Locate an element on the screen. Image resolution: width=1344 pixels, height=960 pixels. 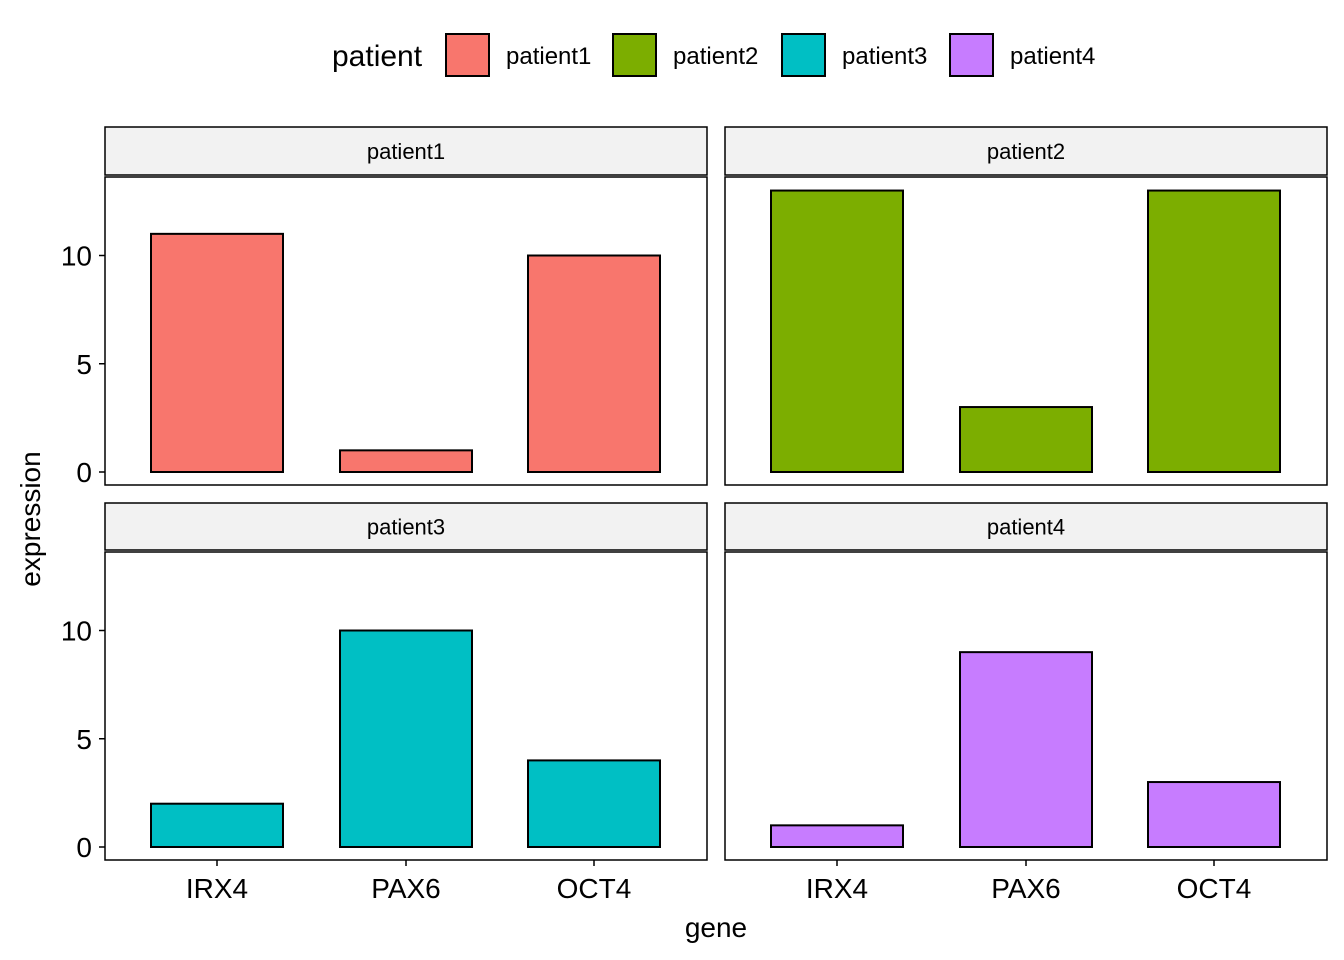
legend-key-patient2 is located at coordinates (634, 55).